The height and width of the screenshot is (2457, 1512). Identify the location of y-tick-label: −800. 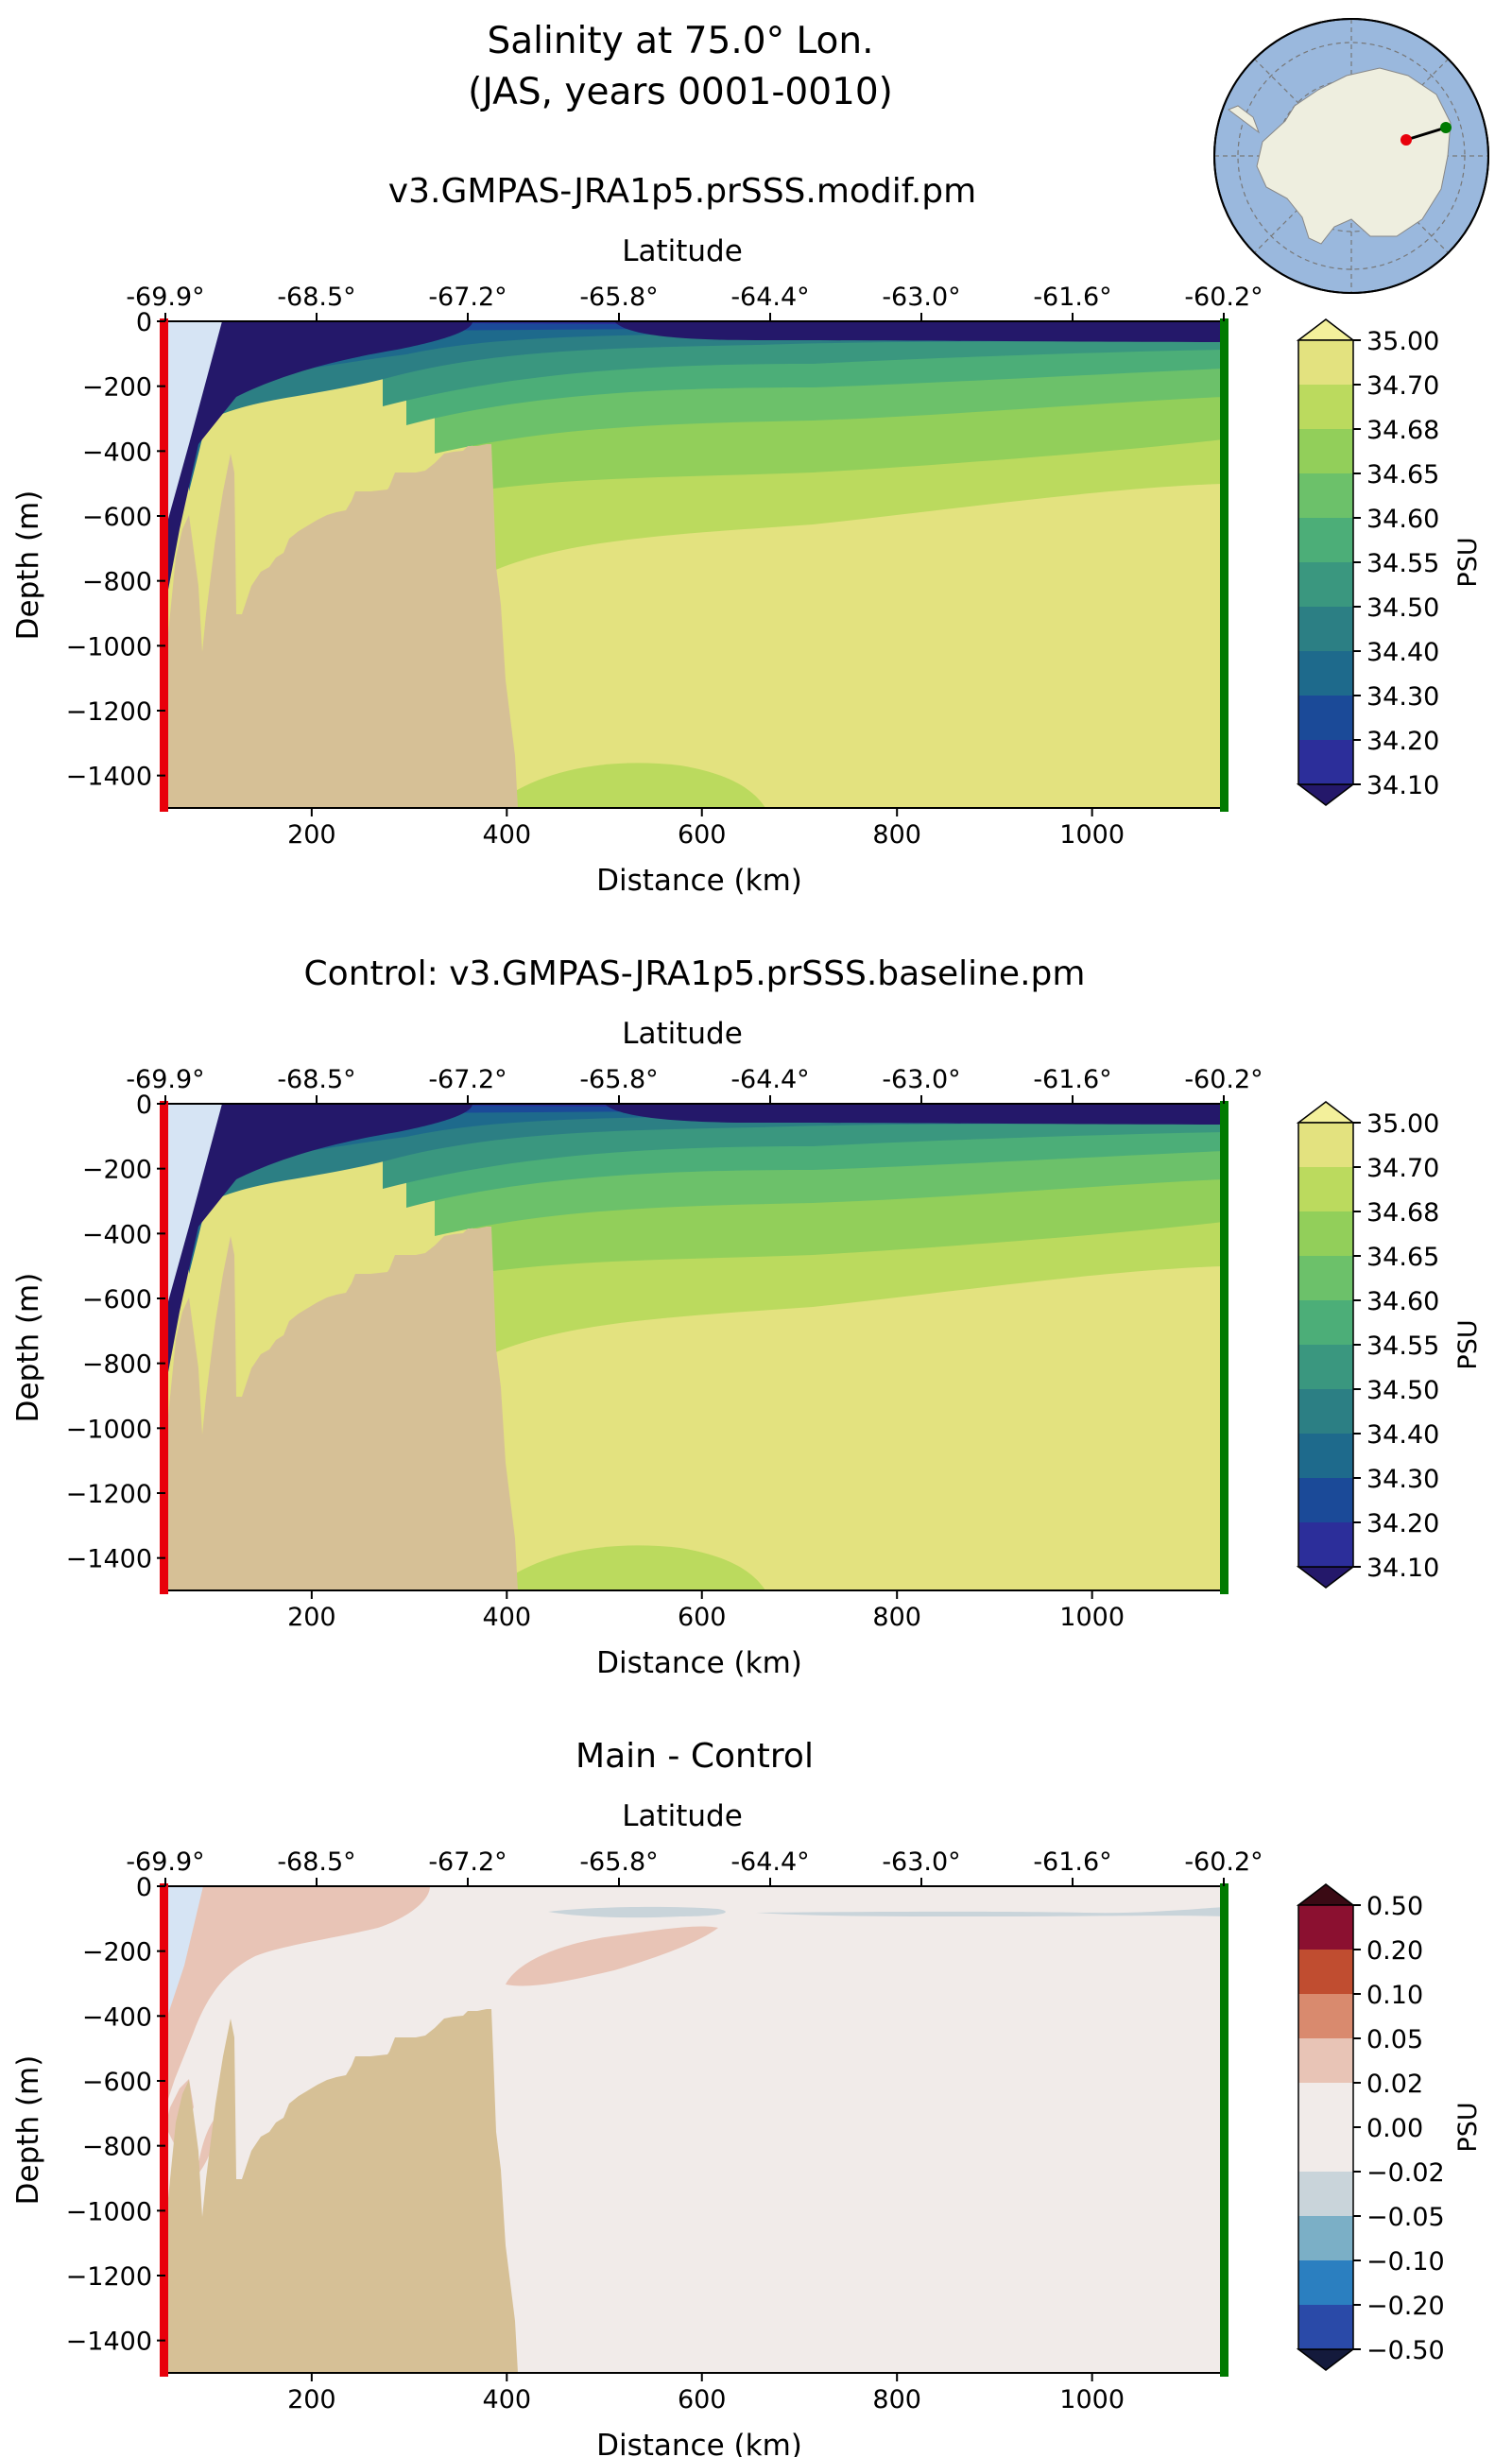
(117, 2147).